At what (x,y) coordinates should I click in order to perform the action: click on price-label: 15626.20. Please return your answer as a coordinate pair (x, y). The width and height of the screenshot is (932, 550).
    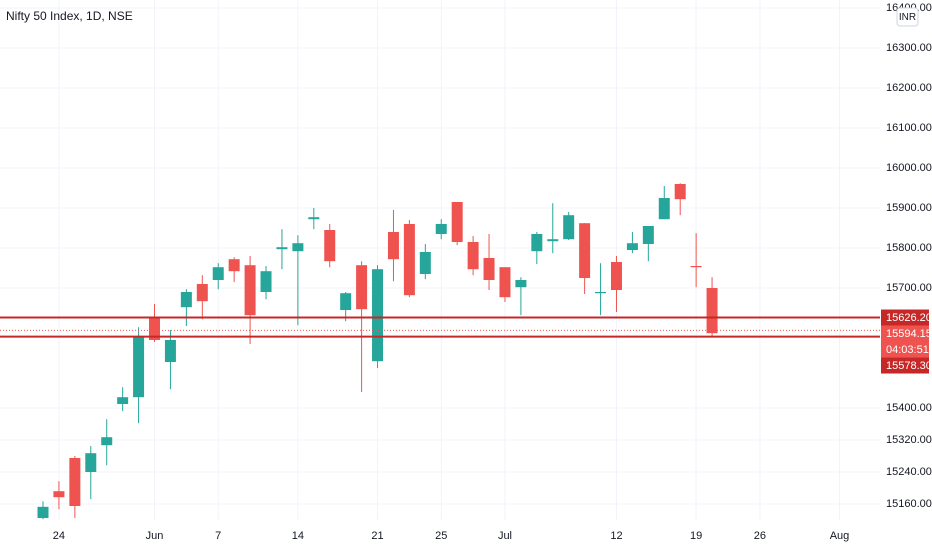
    Looking at the image, I should click on (909, 318).